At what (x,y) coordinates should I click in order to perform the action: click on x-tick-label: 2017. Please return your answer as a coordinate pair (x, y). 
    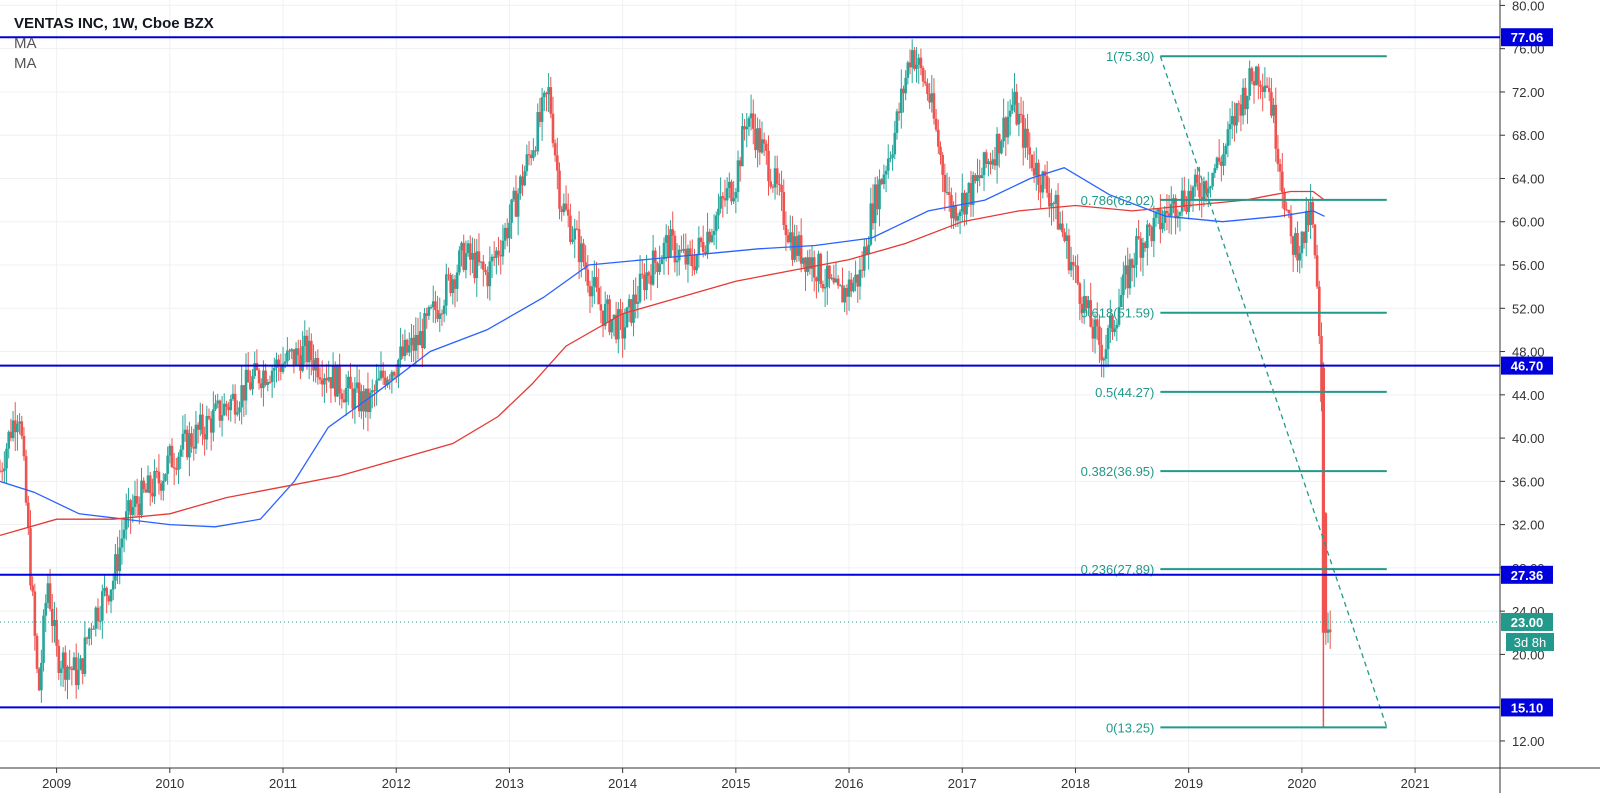
    Looking at the image, I should click on (962, 783).